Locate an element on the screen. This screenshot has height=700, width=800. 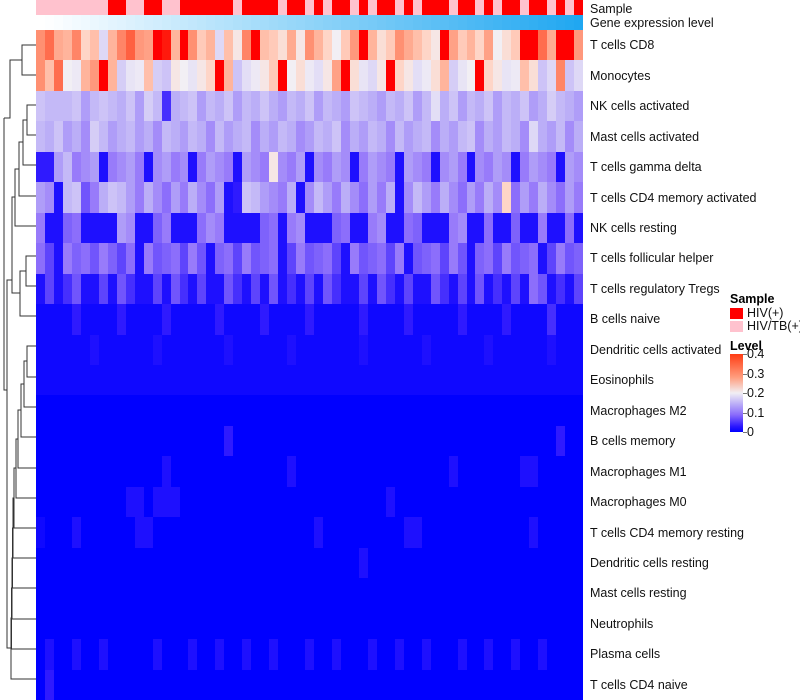
row-label: T cells CD4 memory activated is located at coordinates (673, 197).